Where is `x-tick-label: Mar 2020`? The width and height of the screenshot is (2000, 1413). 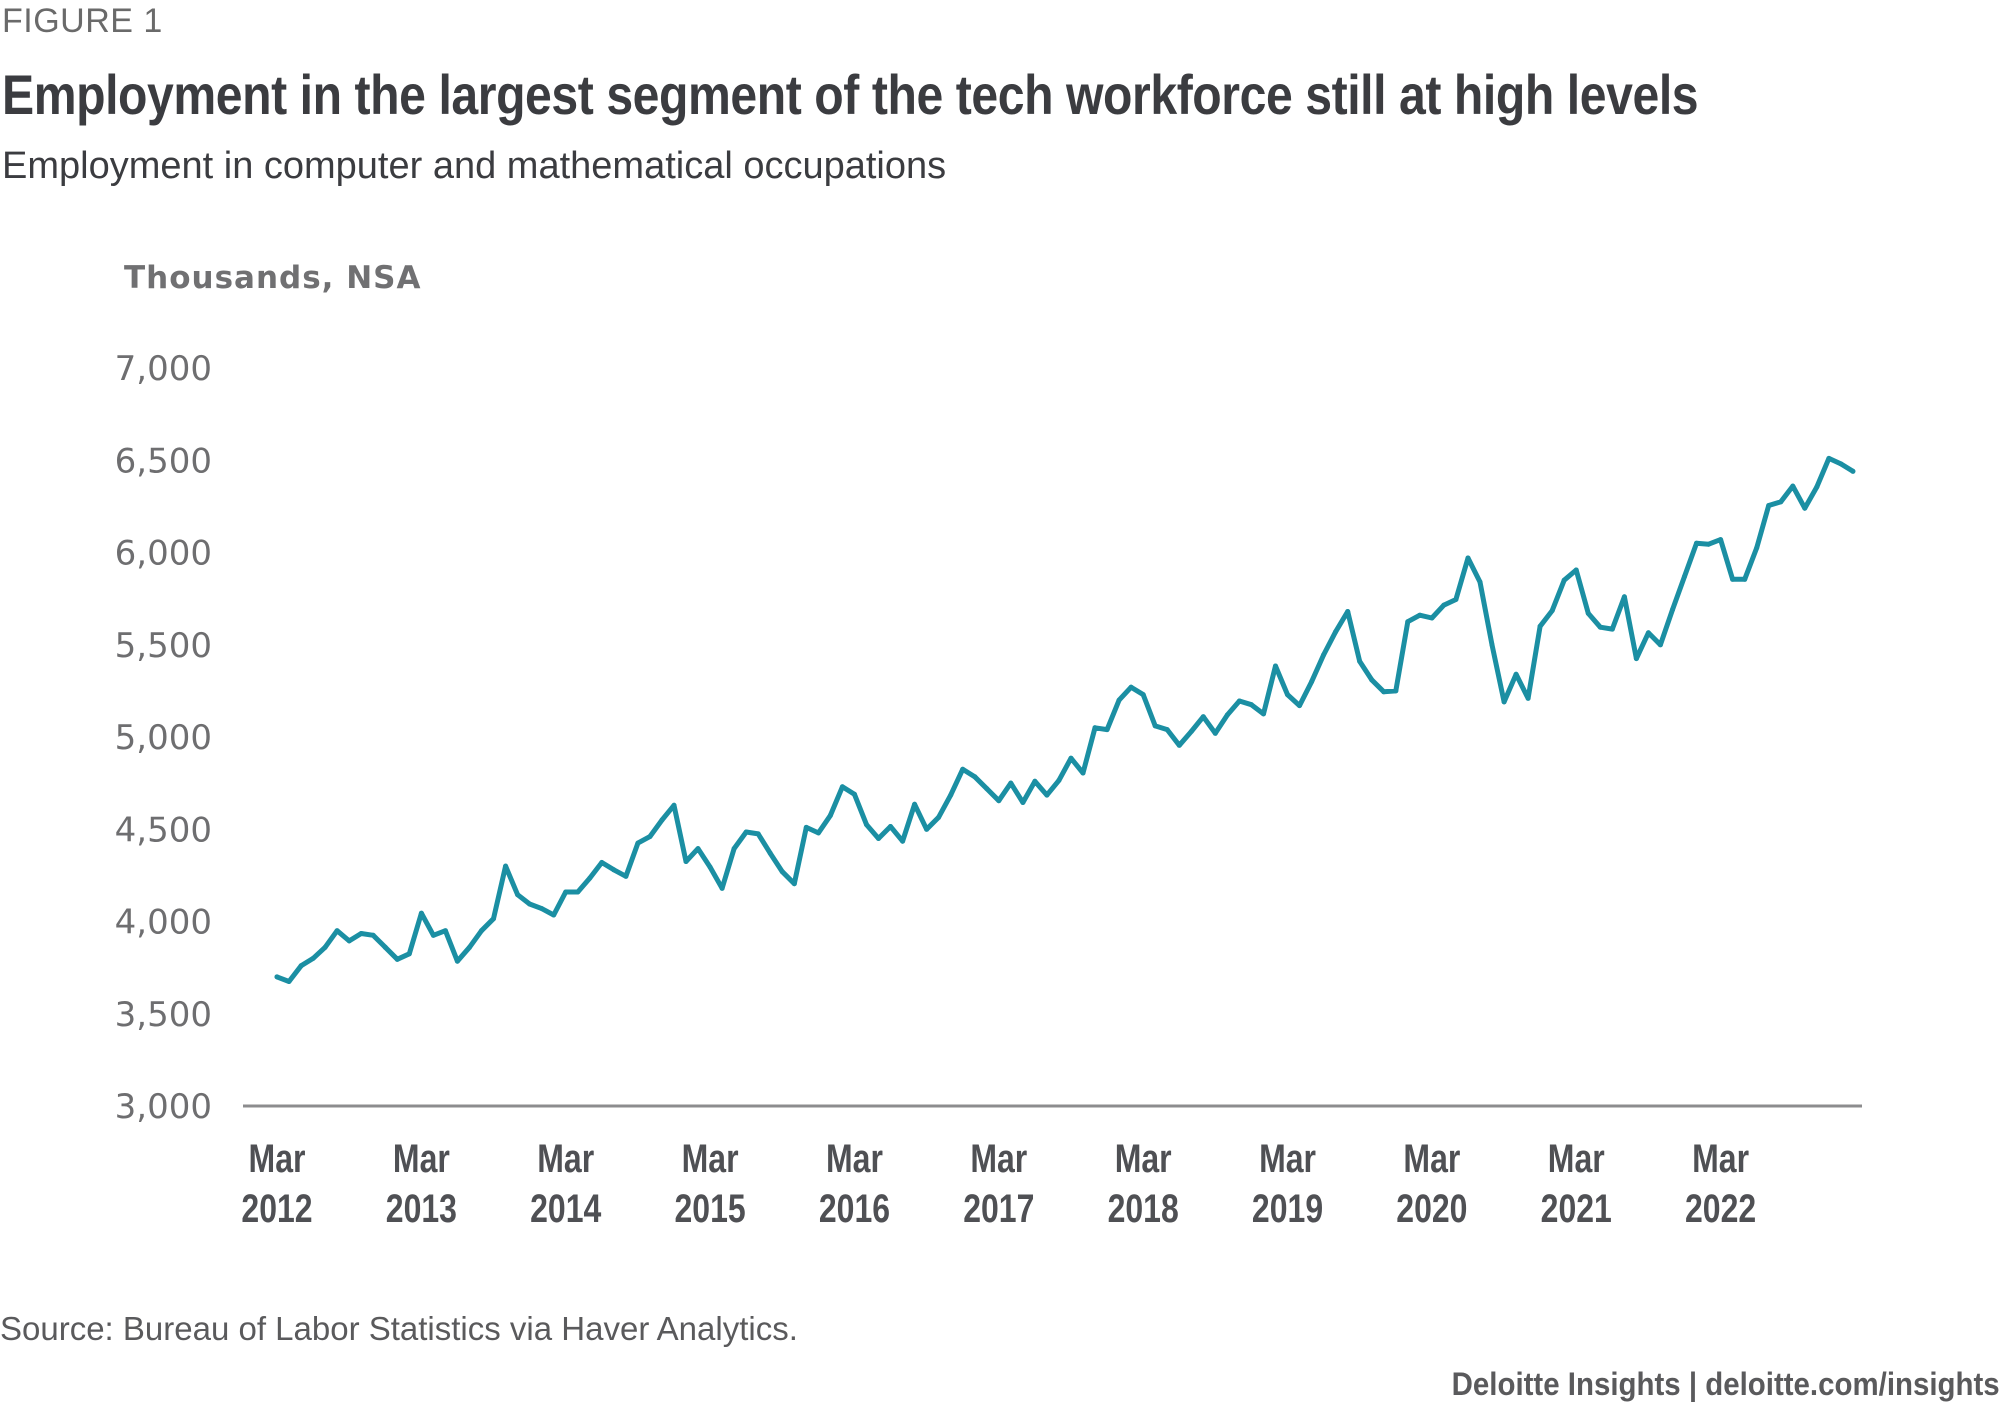 x-tick-label: Mar 2020 is located at coordinates (1431, 1183).